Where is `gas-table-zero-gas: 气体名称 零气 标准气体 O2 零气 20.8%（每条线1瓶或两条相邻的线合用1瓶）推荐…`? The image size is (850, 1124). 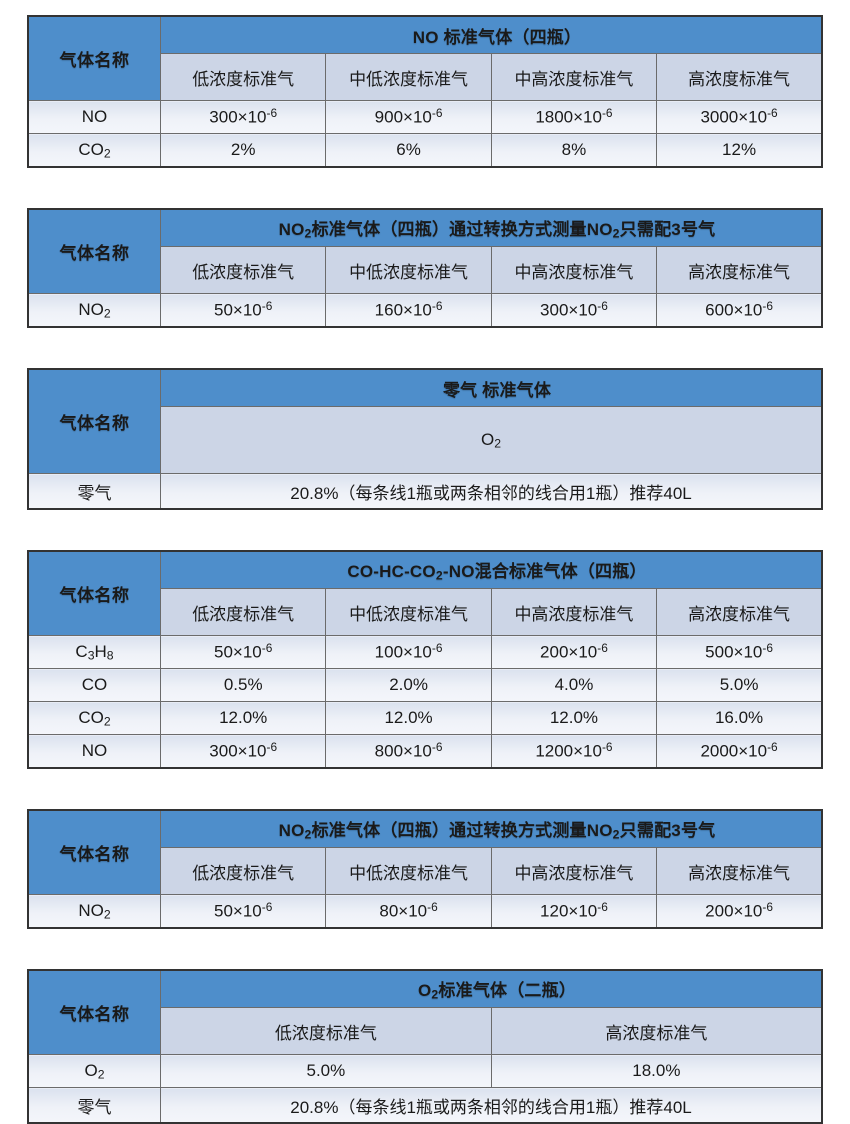 gas-table-zero-gas: 气体名称 零气 标准气体 O2 零气 20.8%（每条线1瓶或两条相邻的线合用1瓶）推荐… is located at coordinates (425, 439).